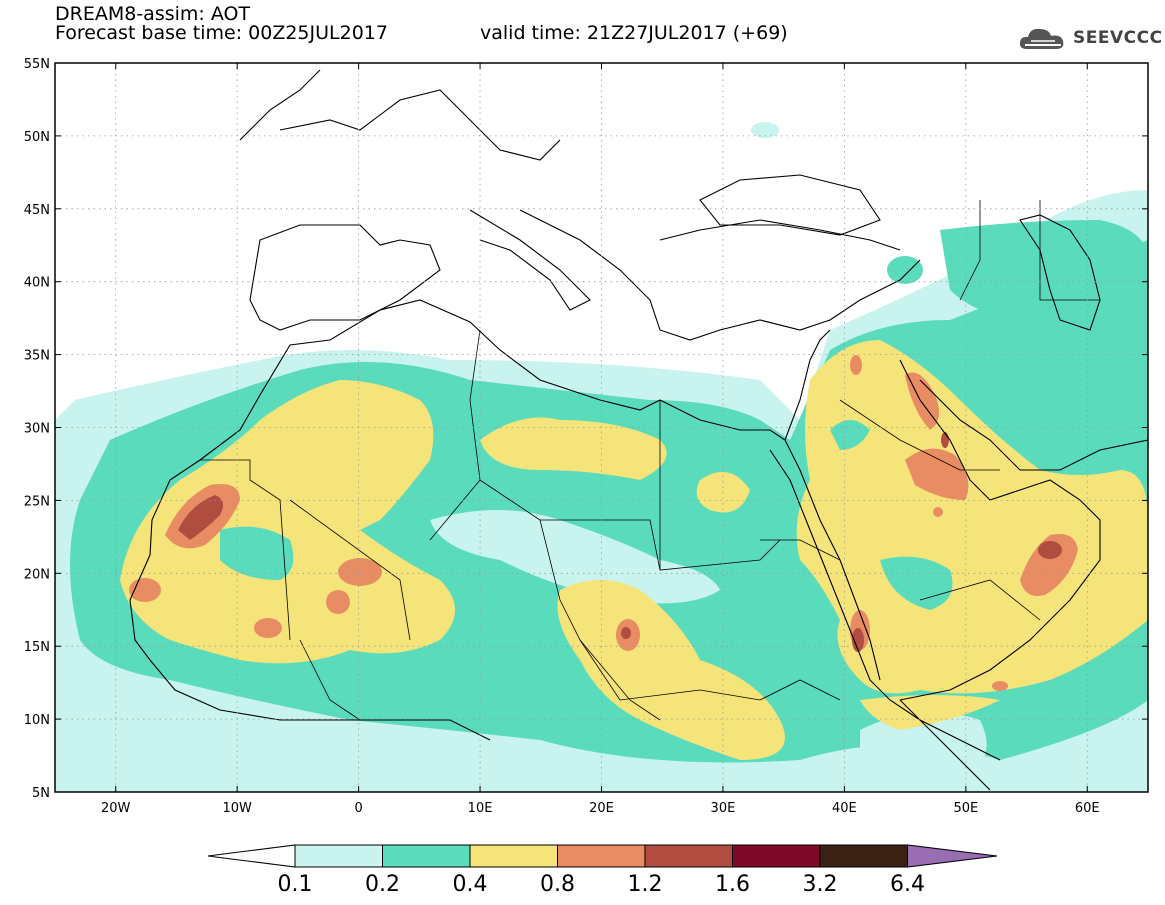 The image size is (1165, 905). What do you see at coordinates (952, 856) in the screenshot?
I see `colorbar-high-extension` at bounding box center [952, 856].